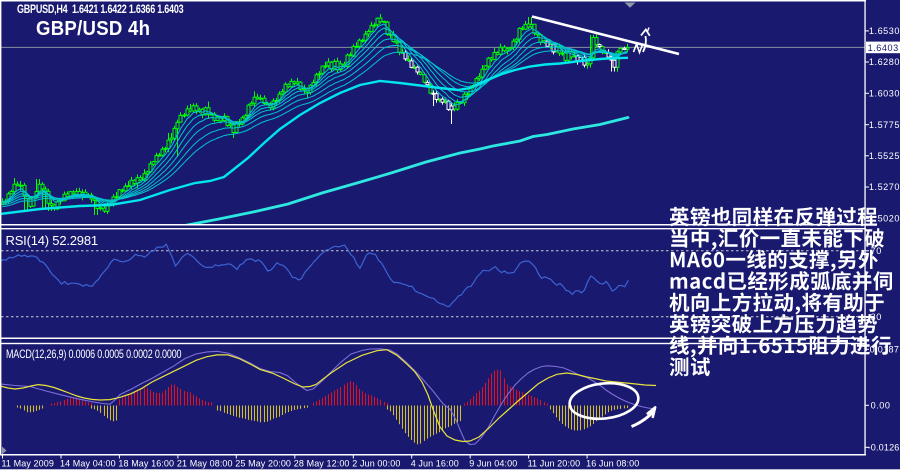  Describe the element at coordinates (884, 62) in the screenshot. I see `svg-text: 1.6280` at that location.